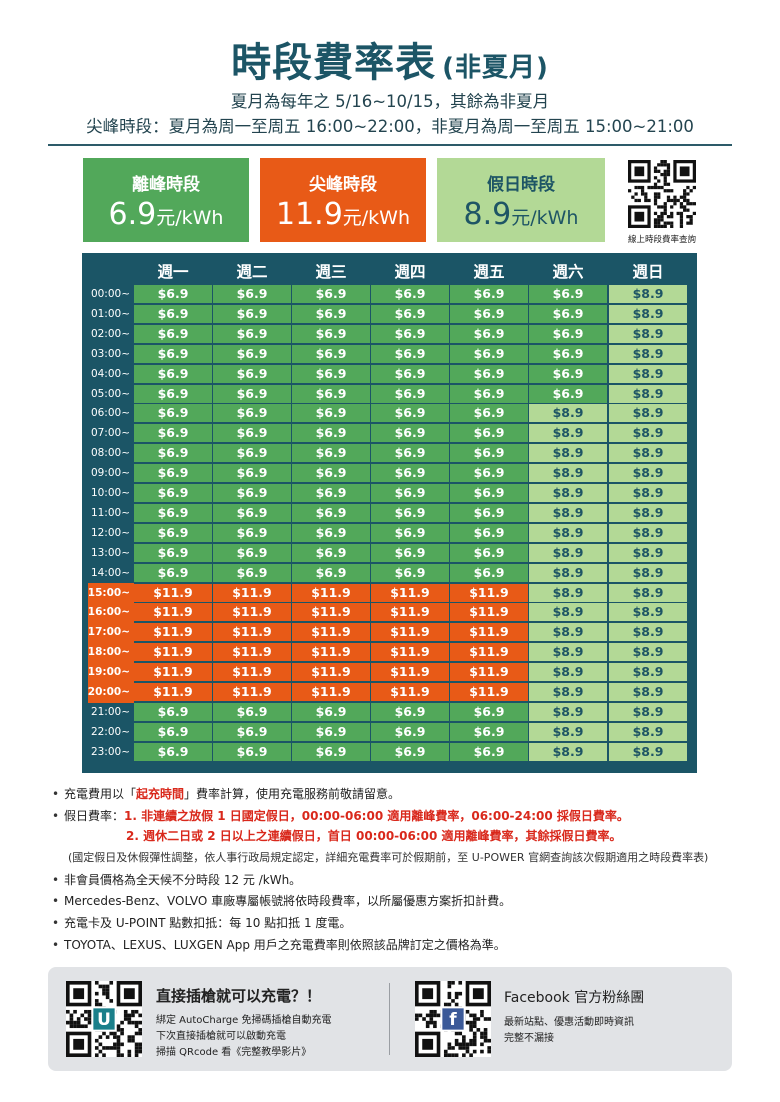 The width and height of the screenshot is (780, 1102). Describe the element at coordinates (110, 313) in the screenshot. I see `time-label: 01:00~` at that location.